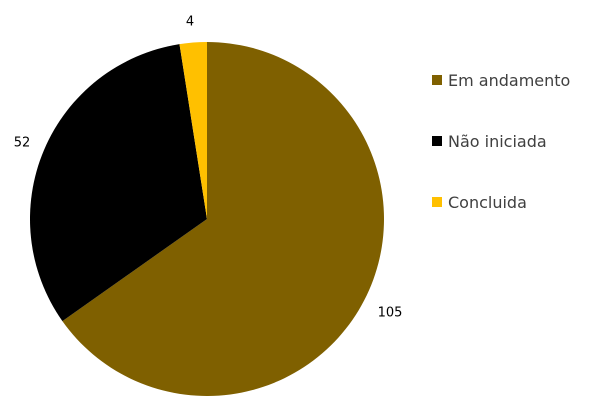  Describe the element at coordinates (437, 202) in the screenshot. I see `legend-swatch-concluida` at that location.